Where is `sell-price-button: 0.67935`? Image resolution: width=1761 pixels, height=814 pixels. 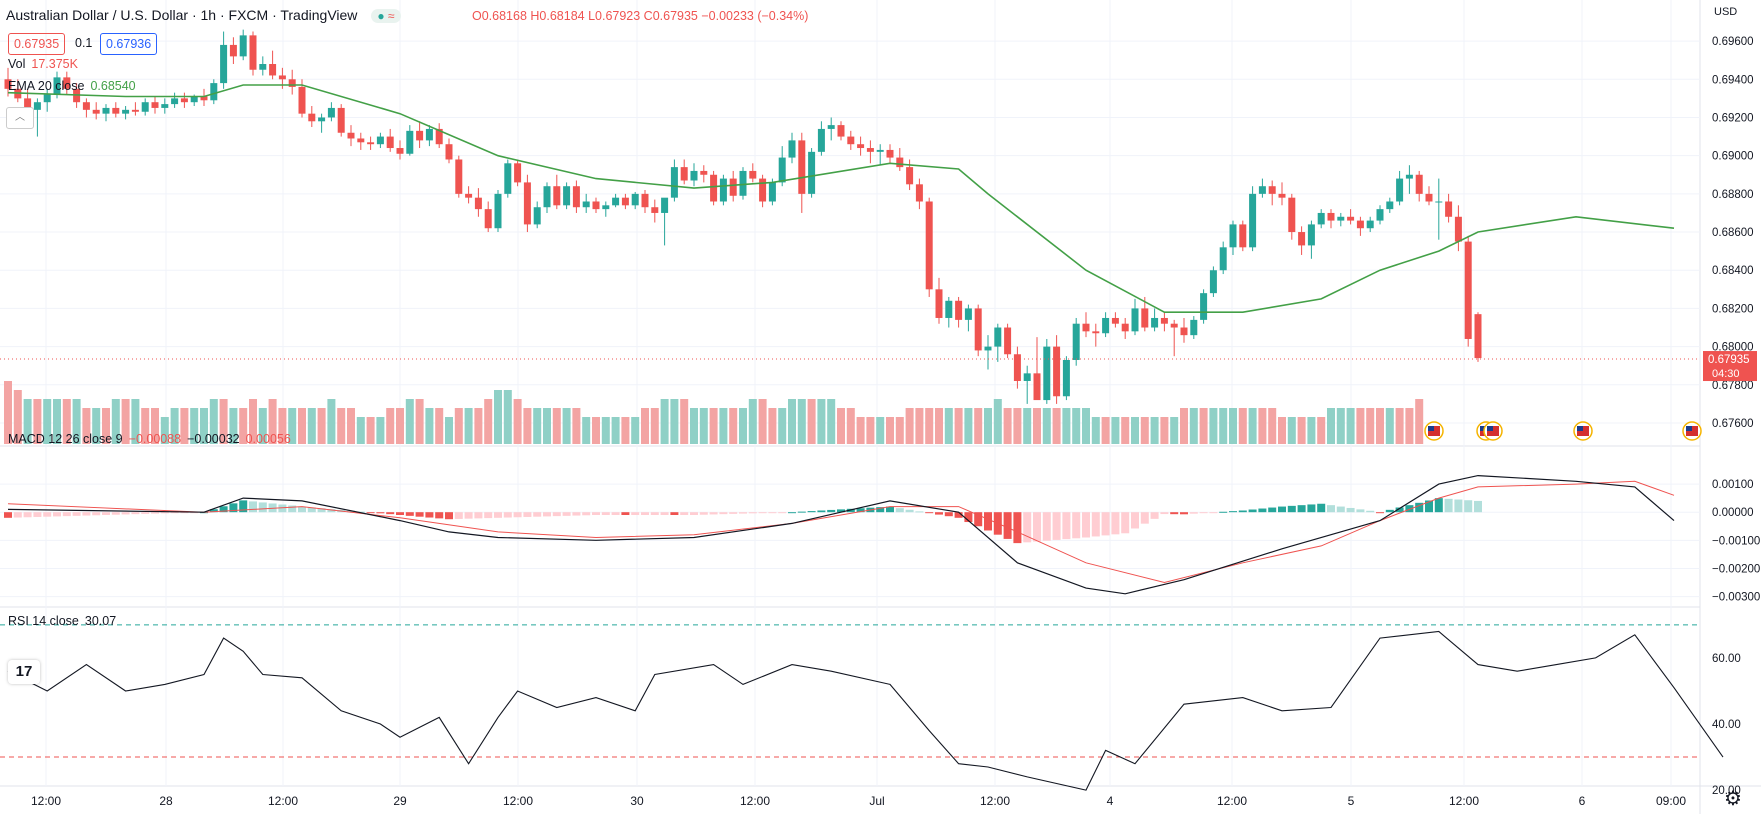
sell-price-button: 0.67935 is located at coordinates (37, 44).